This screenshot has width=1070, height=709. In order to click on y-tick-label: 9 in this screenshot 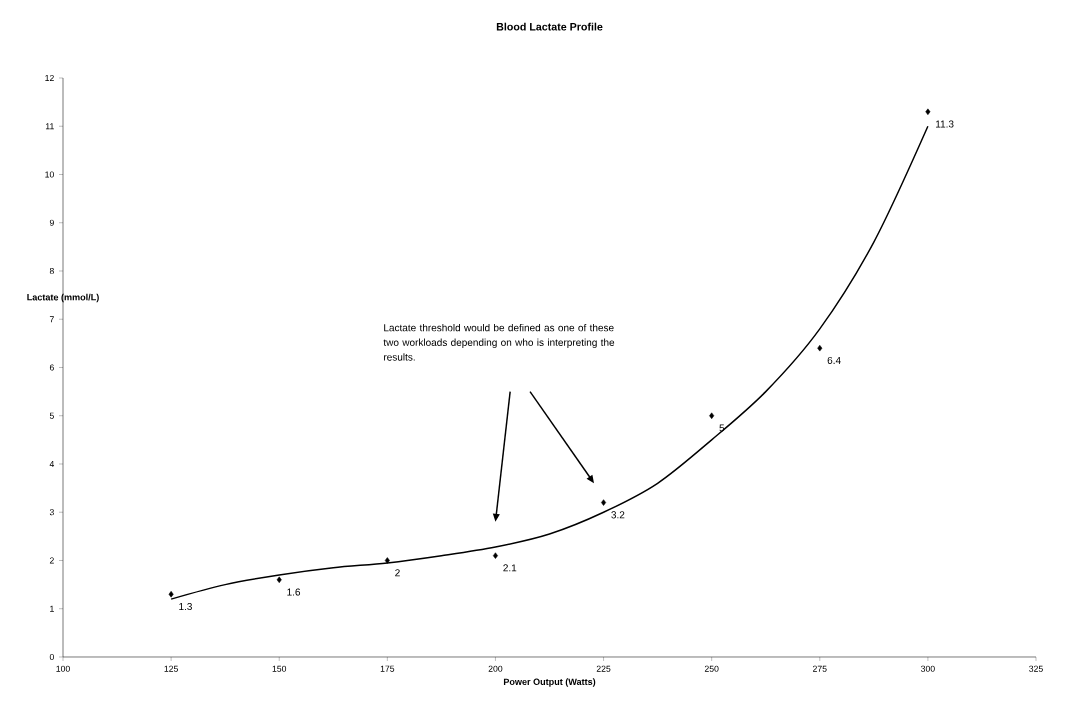, I will do `click(51, 222)`.